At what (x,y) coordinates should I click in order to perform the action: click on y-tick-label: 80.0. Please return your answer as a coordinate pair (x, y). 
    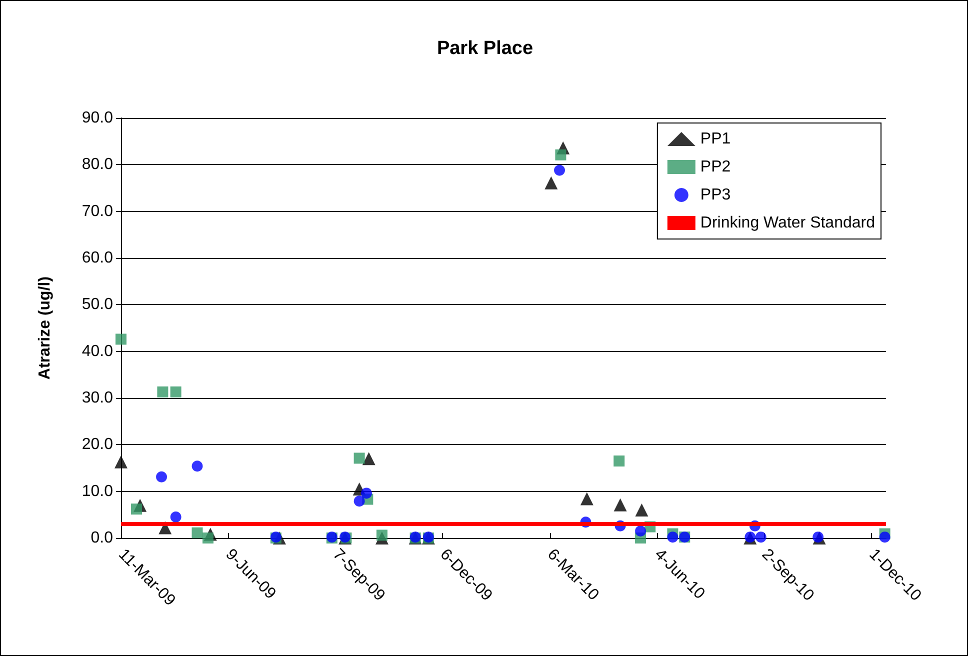
    Looking at the image, I should click on (98, 165).